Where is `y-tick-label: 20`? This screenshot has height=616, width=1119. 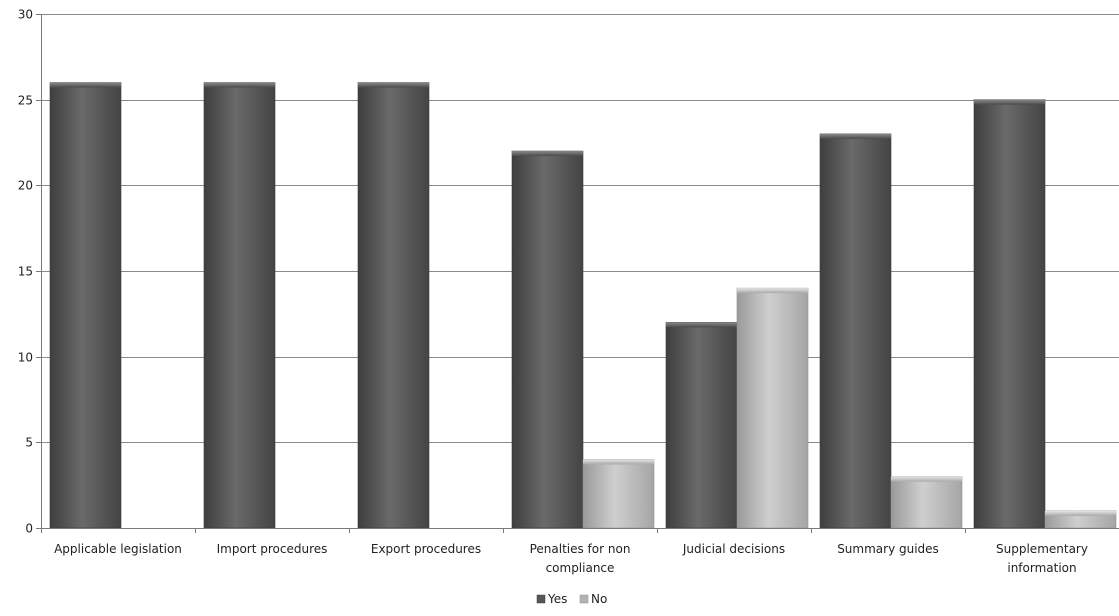 y-tick-label: 20 is located at coordinates (25, 186).